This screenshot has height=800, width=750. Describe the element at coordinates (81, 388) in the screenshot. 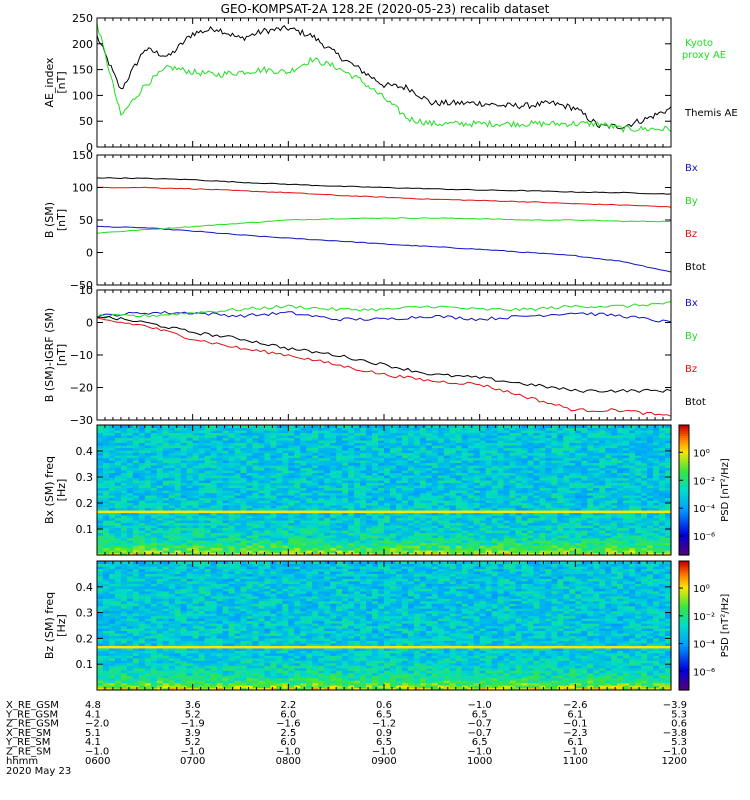

I see `y-tick-label: −20` at that location.